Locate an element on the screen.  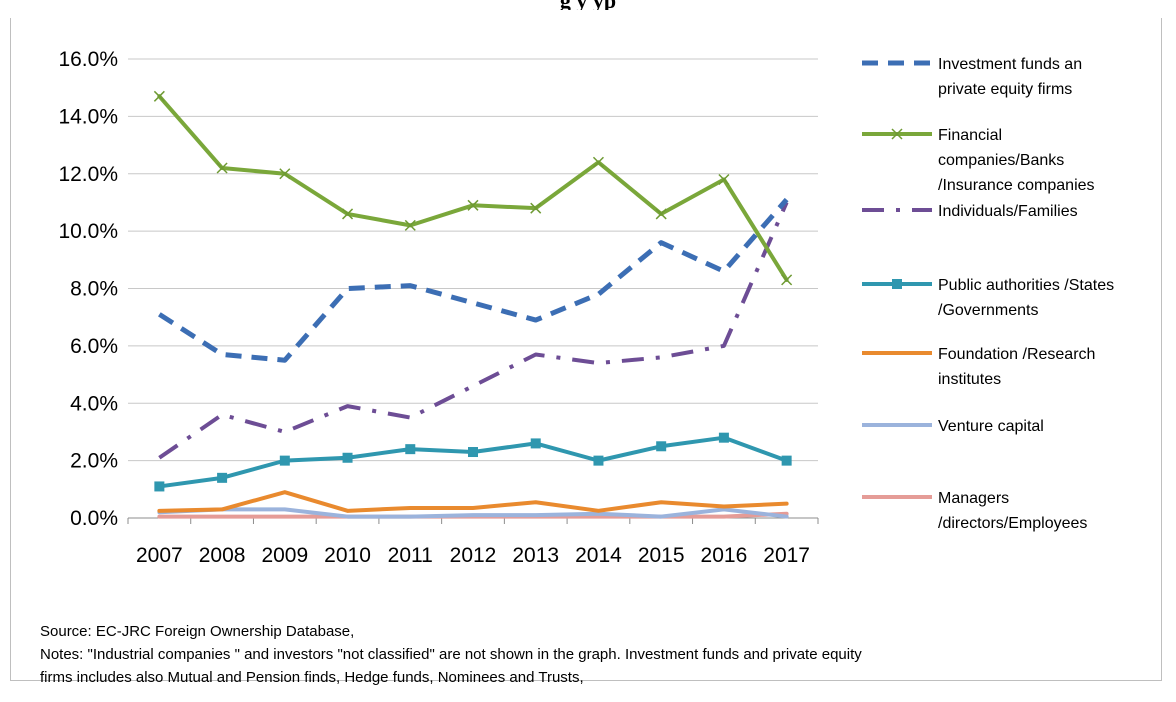
x-tick-label: 2009 is located at coordinates (284, 555).